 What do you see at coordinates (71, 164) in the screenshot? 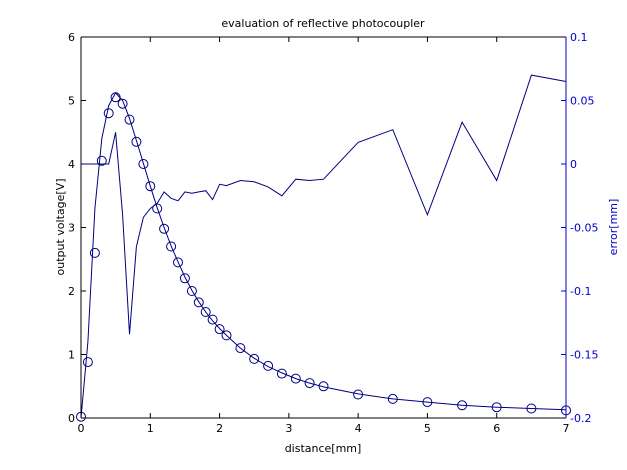
I see `y-tick-label: 4` at bounding box center [71, 164].